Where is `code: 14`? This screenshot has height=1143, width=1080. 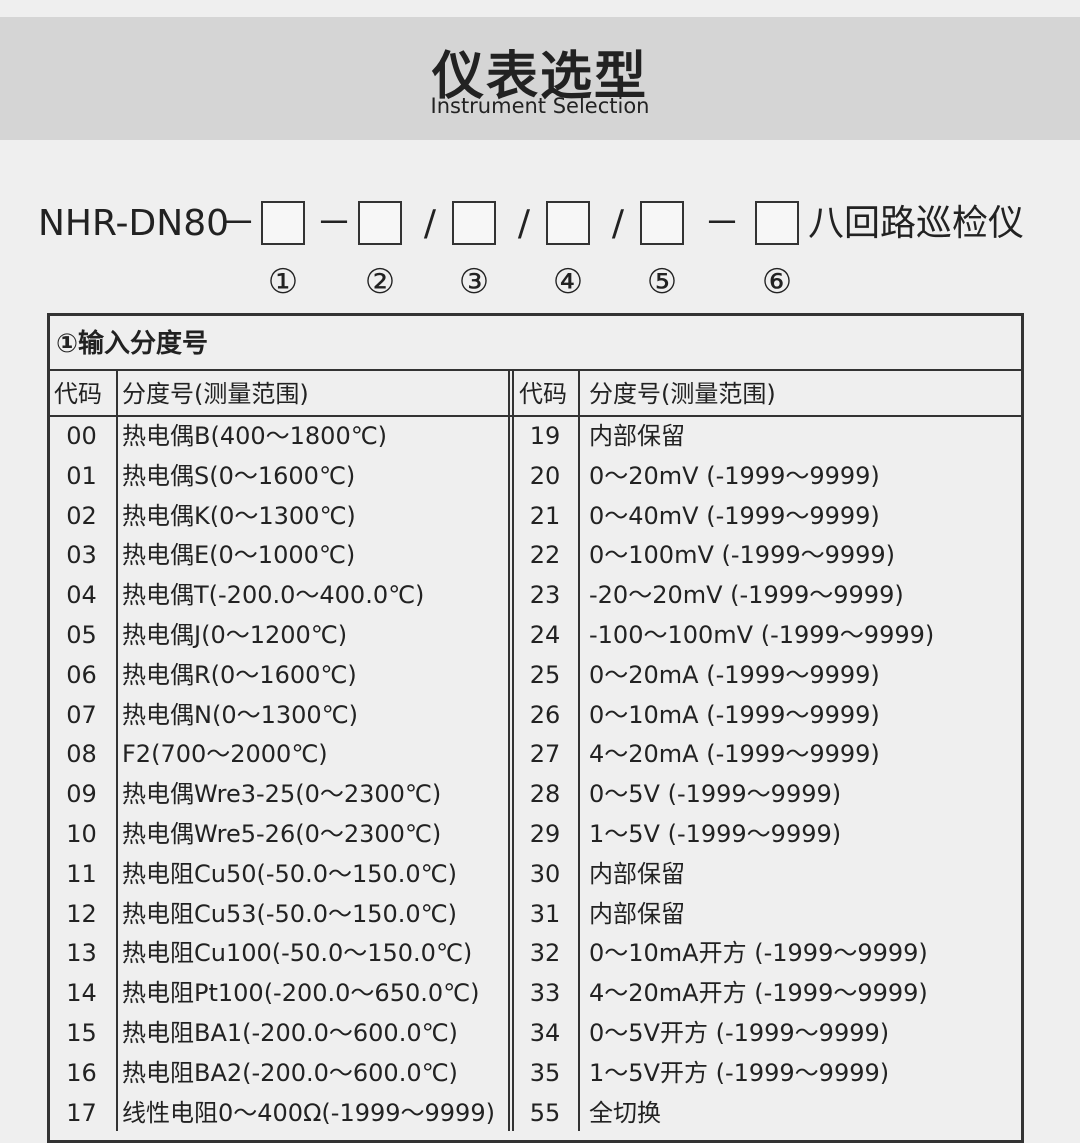 code: 14 is located at coordinates (81, 993).